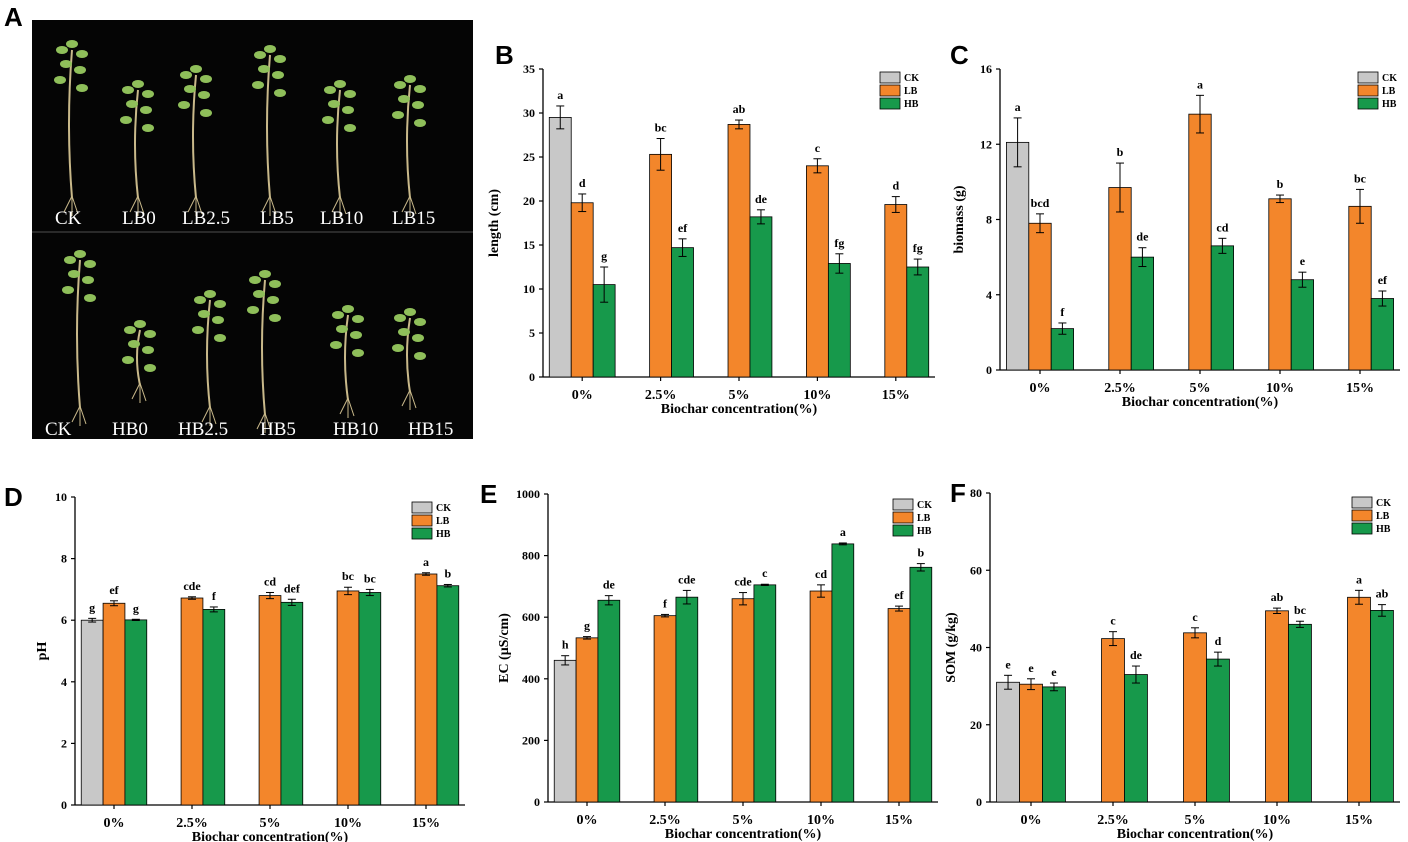  What do you see at coordinates (529, 157) in the screenshot?
I see `y-tick-label: 25` at bounding box center [529, 157].